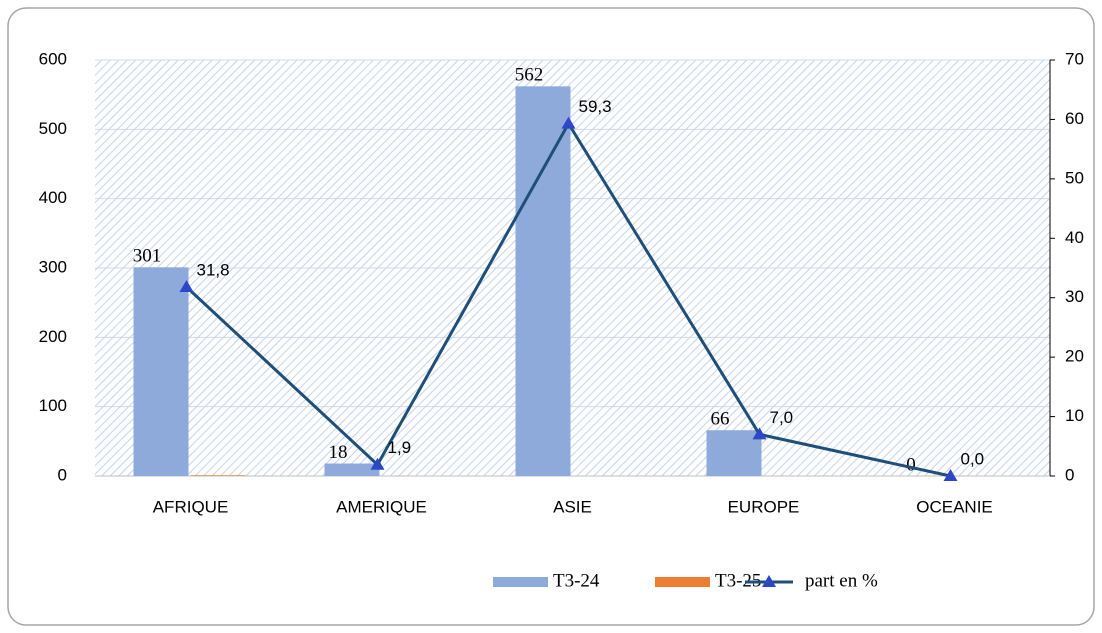 The image size is (1102, 633). Describe the element at coordinates (62, 474) in the screenshot. I see `y-tick-label: 0` at that location.